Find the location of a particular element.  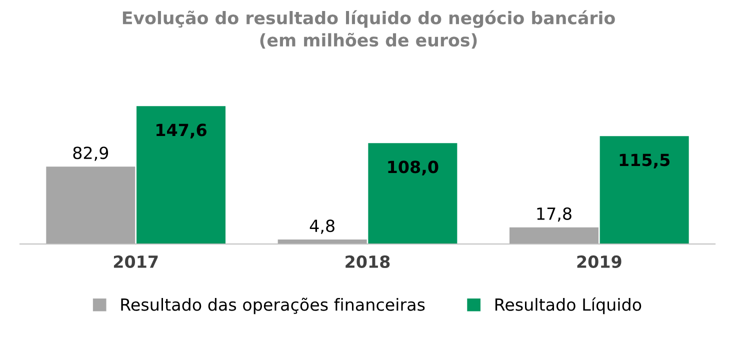

data-label: 115,5 is located at coordinates (645, 161).